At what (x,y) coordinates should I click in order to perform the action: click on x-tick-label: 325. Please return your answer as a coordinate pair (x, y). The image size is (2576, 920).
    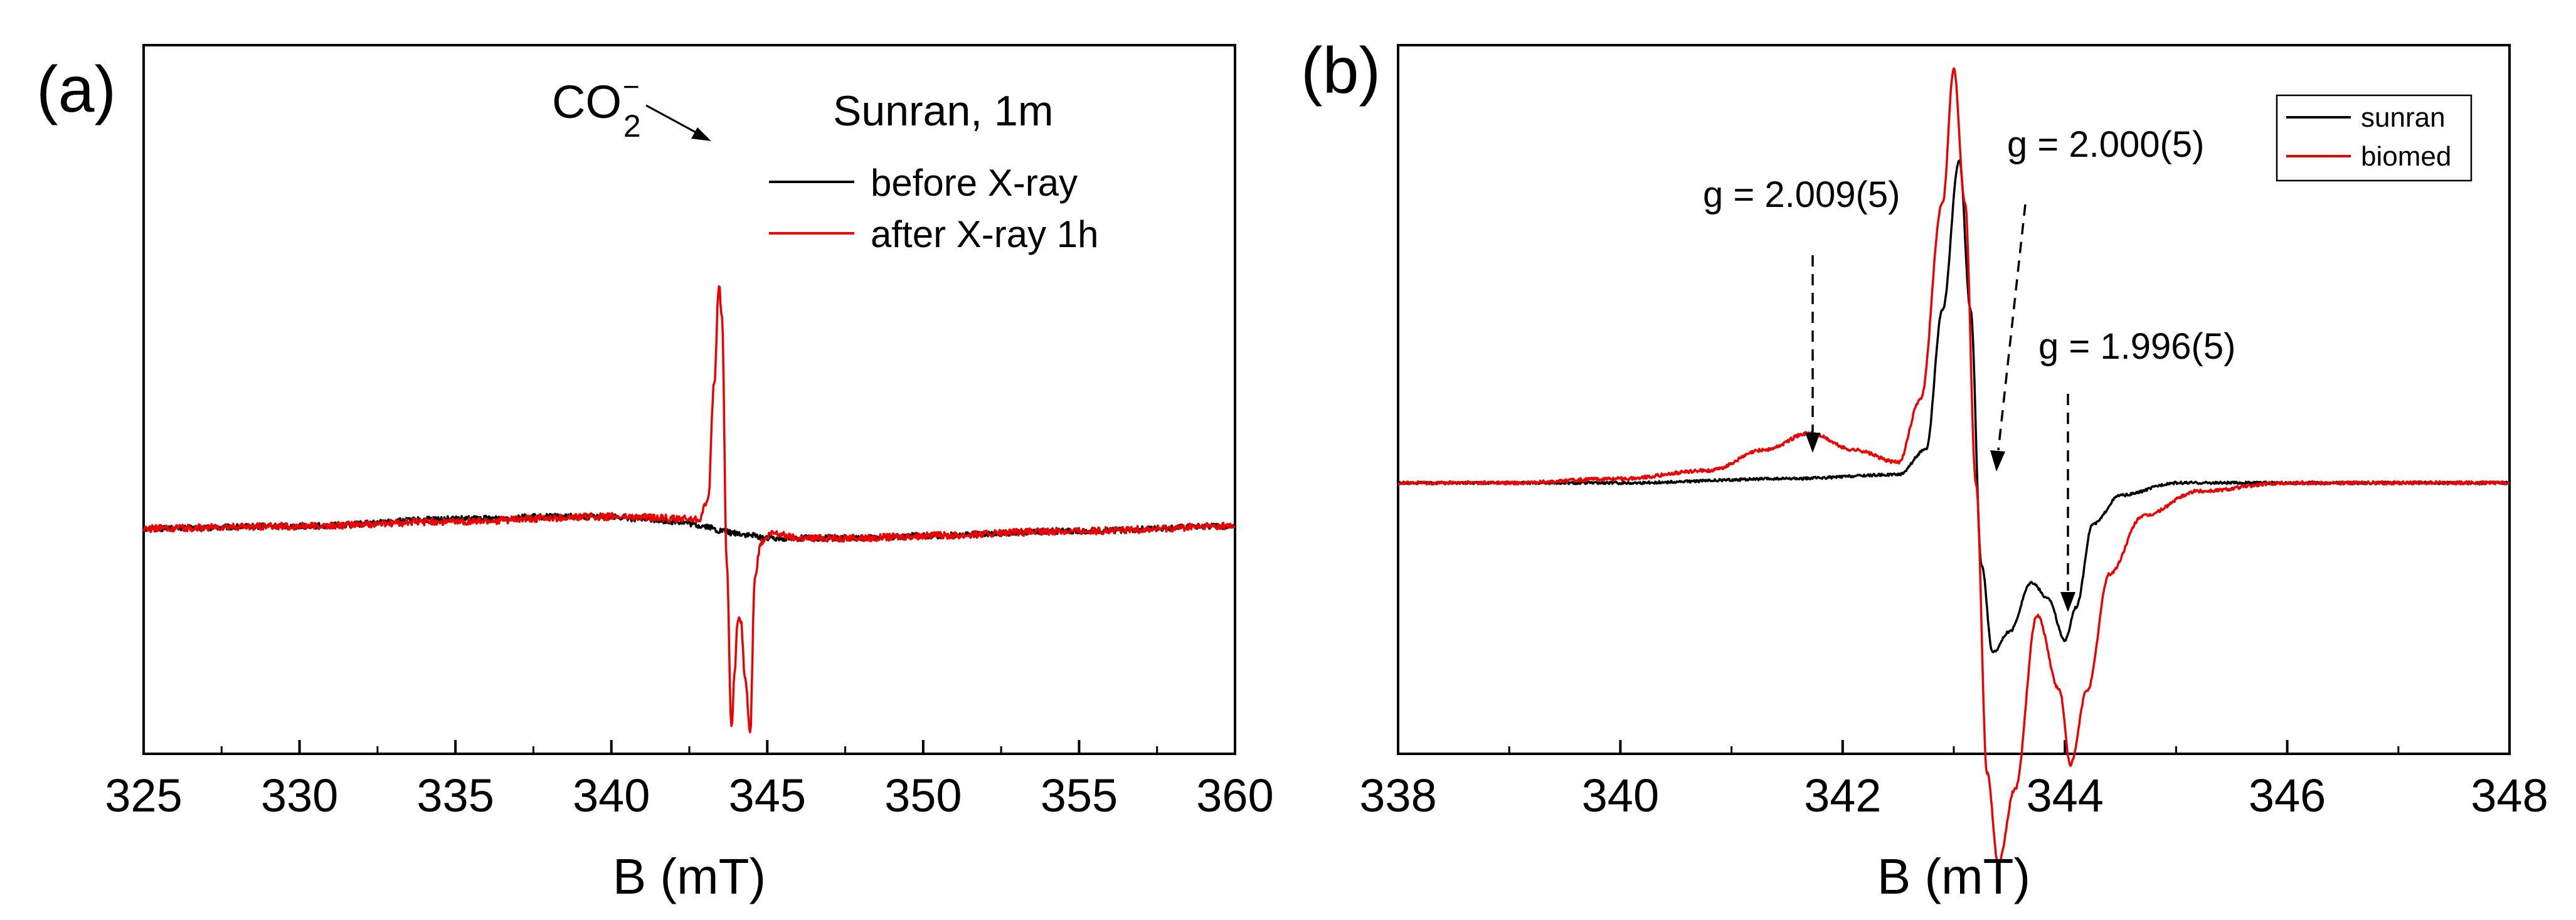
    Looking at the image, I should click on (143, 795).